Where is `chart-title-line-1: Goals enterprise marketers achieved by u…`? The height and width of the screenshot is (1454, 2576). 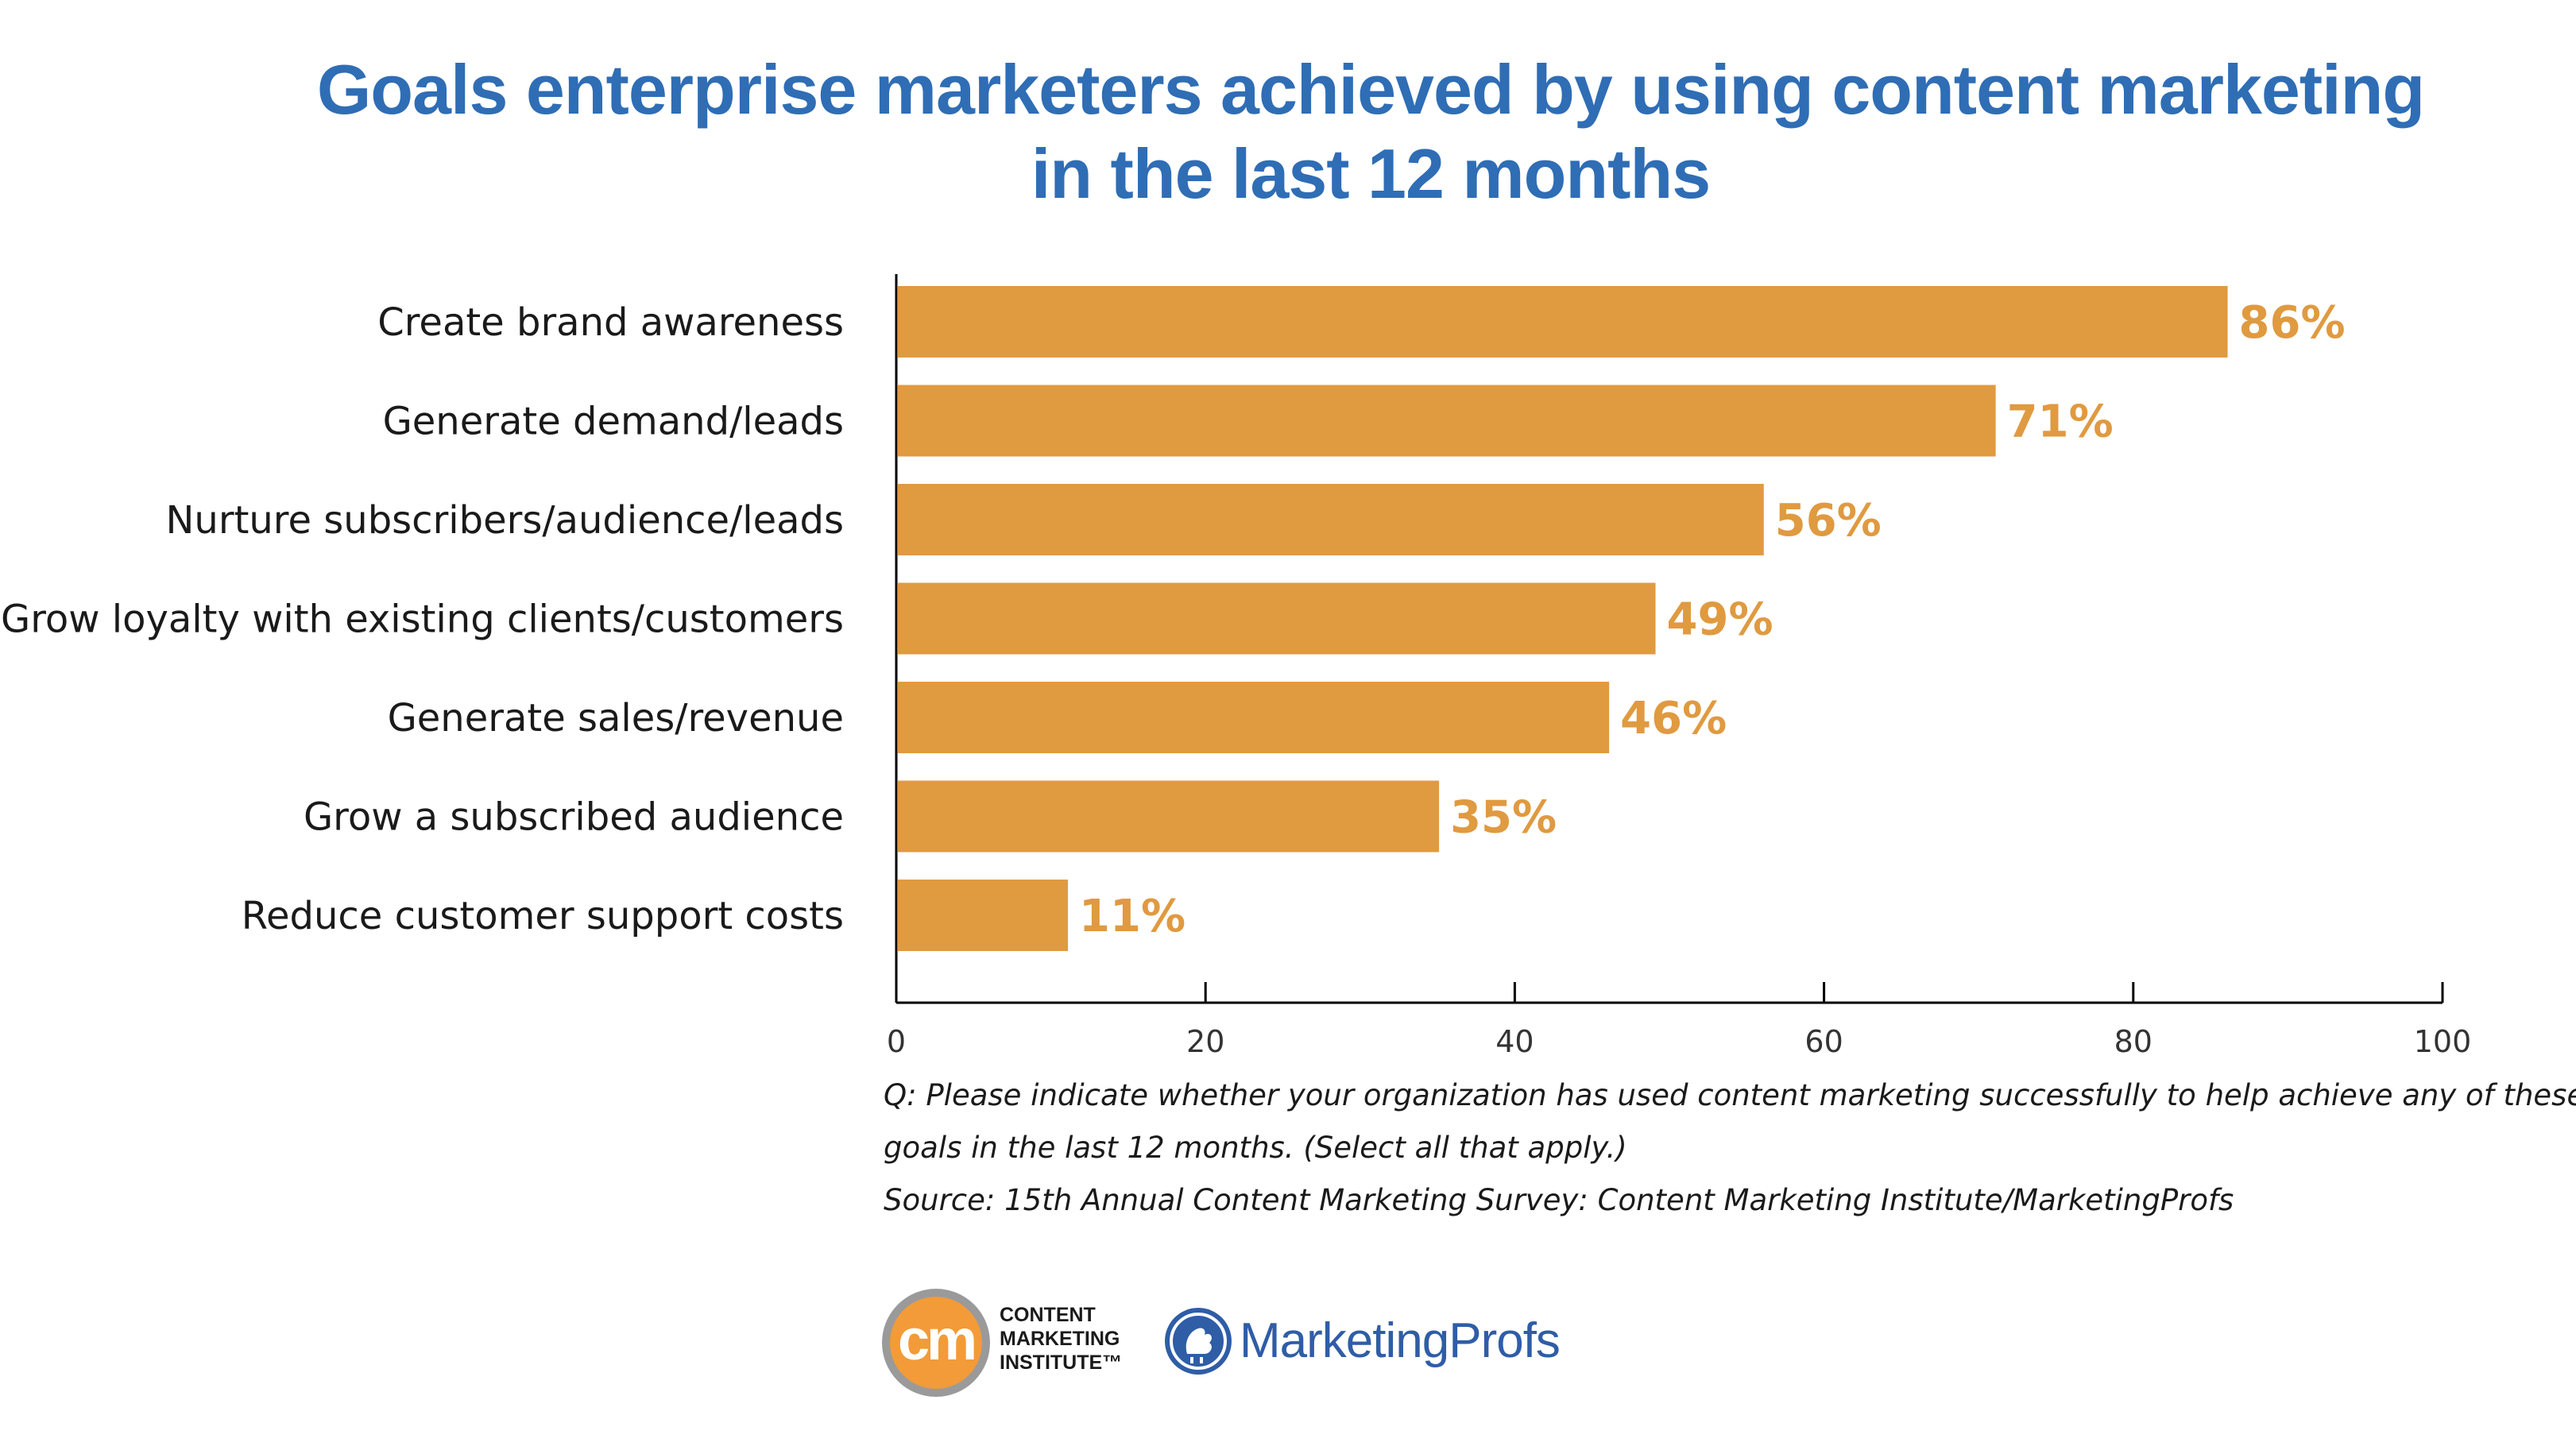 chart-title-line-1: Goals enterprise marketers achieved by u… is located at coordinates (1370, 89).